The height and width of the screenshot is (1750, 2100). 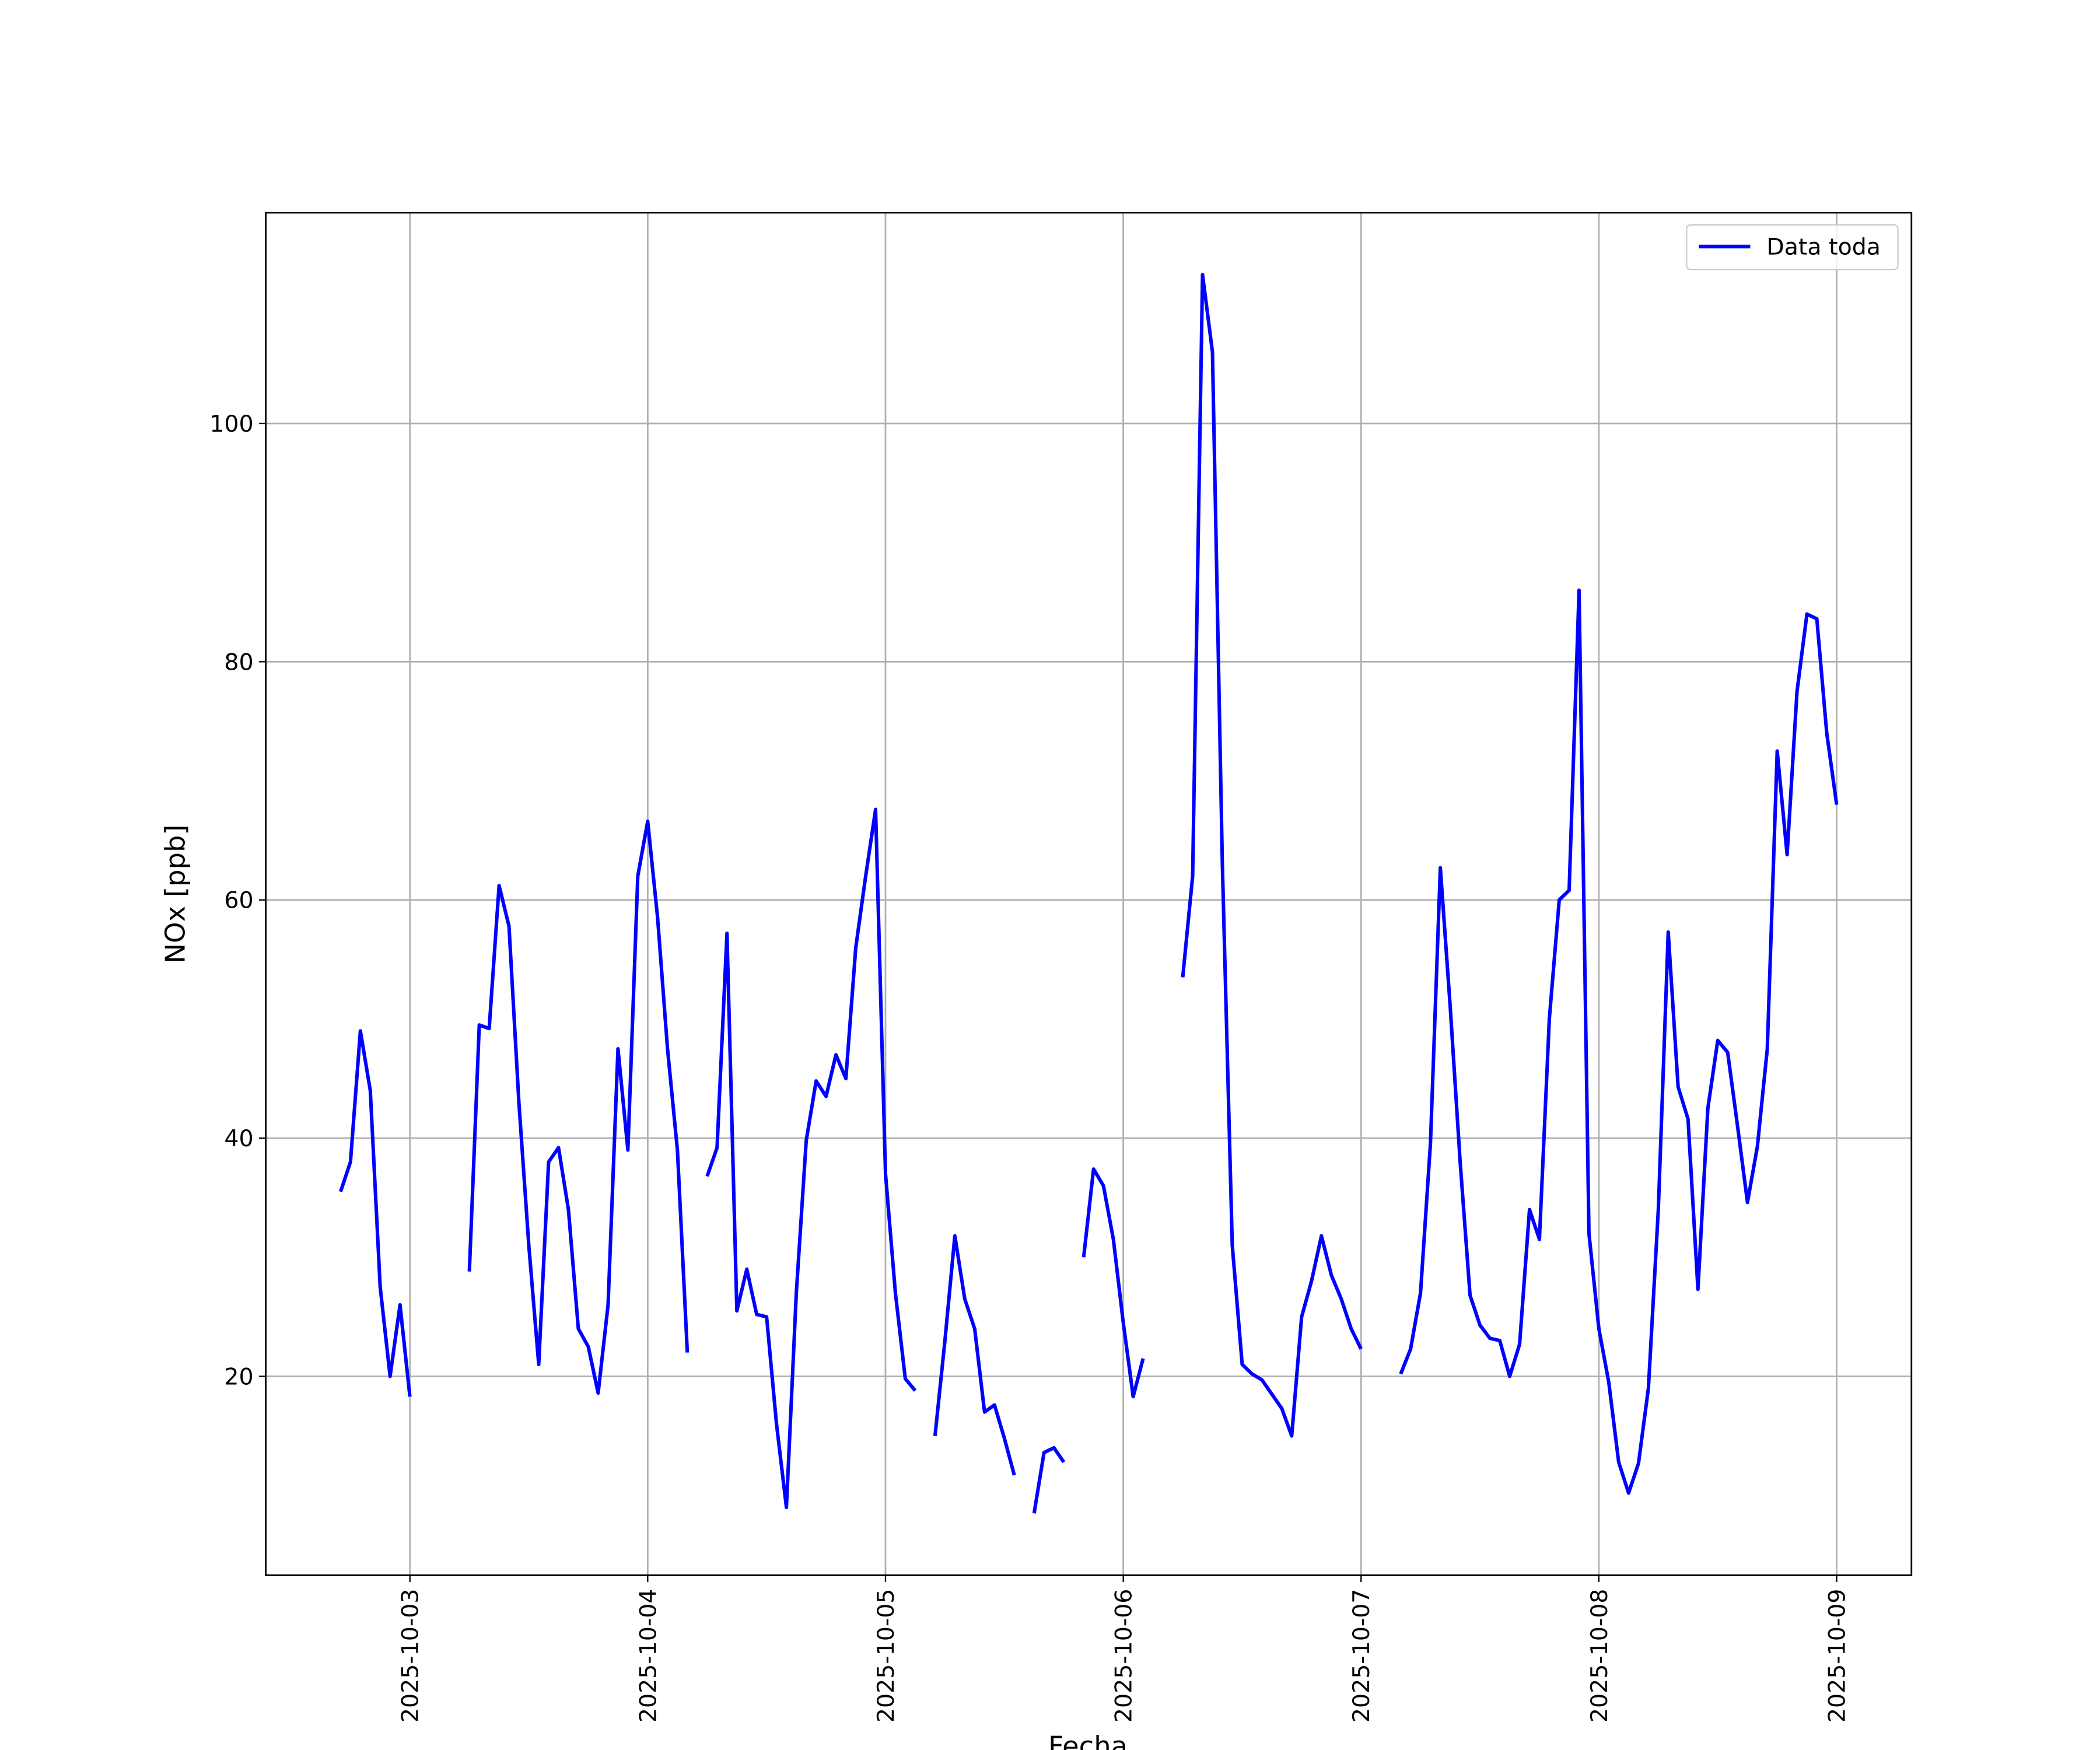 What do you see at coordinates (1124, 1656) in the screenshot?
I see `x-tick-label: 2025-10-06` at bounding box center [1124, 1656].